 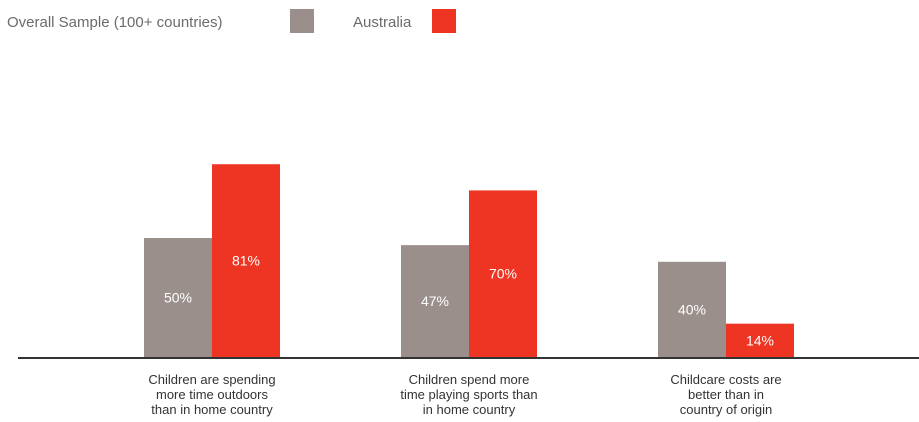 I want to click on category-label-3-line-1: Childcare costs are, so click(x=725, y=379).